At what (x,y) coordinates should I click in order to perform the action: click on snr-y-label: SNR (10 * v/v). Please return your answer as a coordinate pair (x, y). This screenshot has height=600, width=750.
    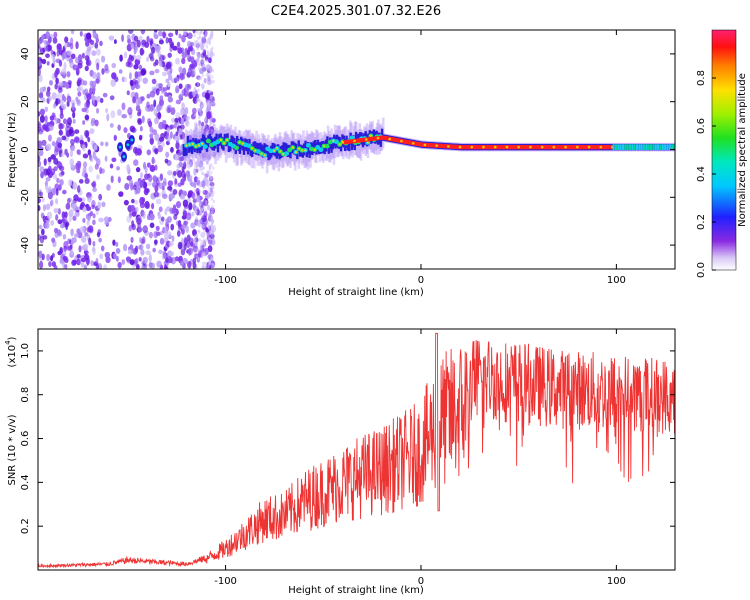
    Looking at the image, I should click on (12, 449).